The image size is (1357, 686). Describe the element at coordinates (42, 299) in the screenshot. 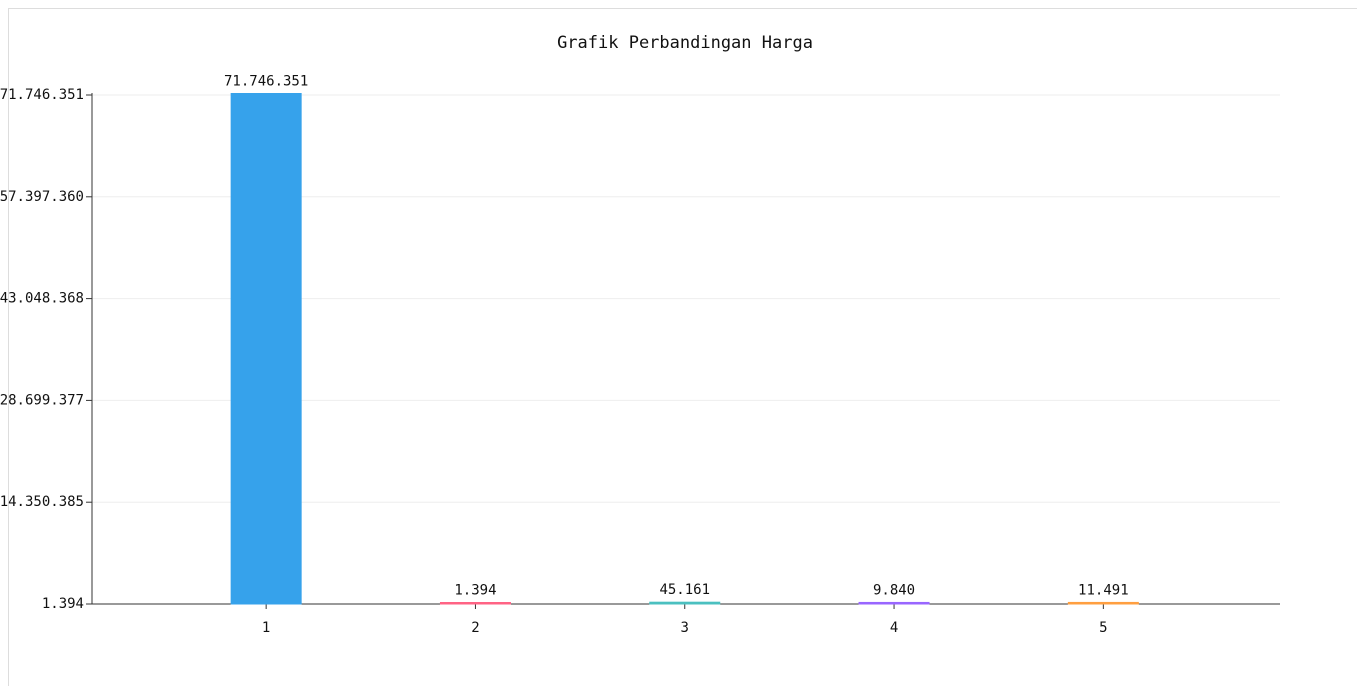

I see `y-tick-label: 43.048.368` at that location.